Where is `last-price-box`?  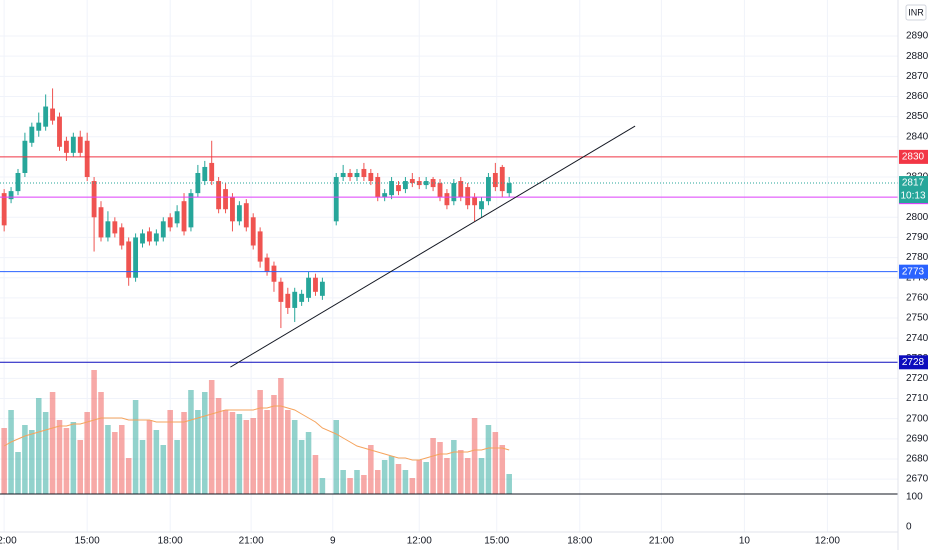 last-price-box is located at coordinates (913, 190).